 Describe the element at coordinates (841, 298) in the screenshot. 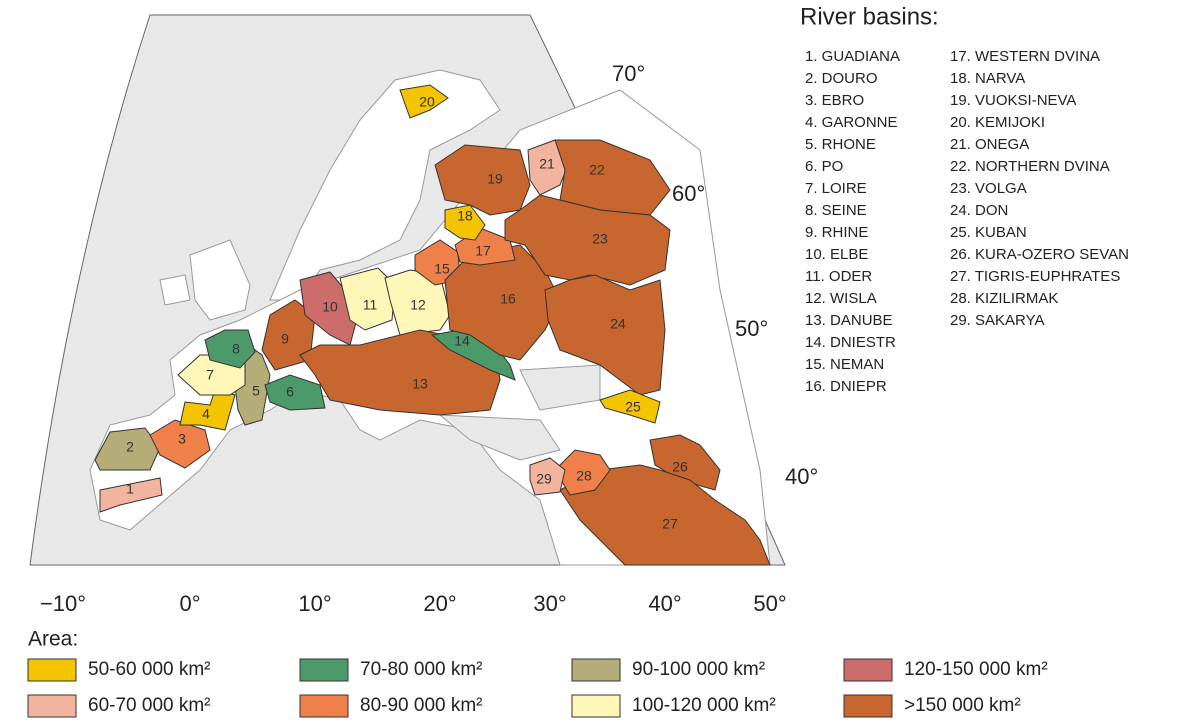

I see `basin-list-item: 12. WISLA` at that location.